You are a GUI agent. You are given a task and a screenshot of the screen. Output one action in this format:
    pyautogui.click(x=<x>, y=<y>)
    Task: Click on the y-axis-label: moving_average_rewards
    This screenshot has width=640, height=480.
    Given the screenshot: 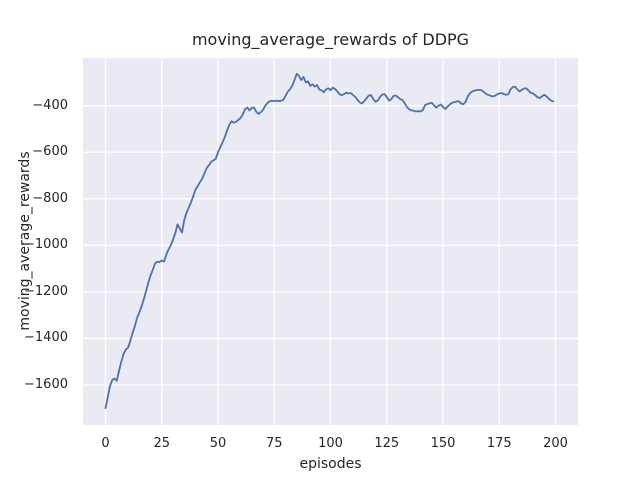 What is the action you would take?
    pyautogui.click(x=25, y=241)
    